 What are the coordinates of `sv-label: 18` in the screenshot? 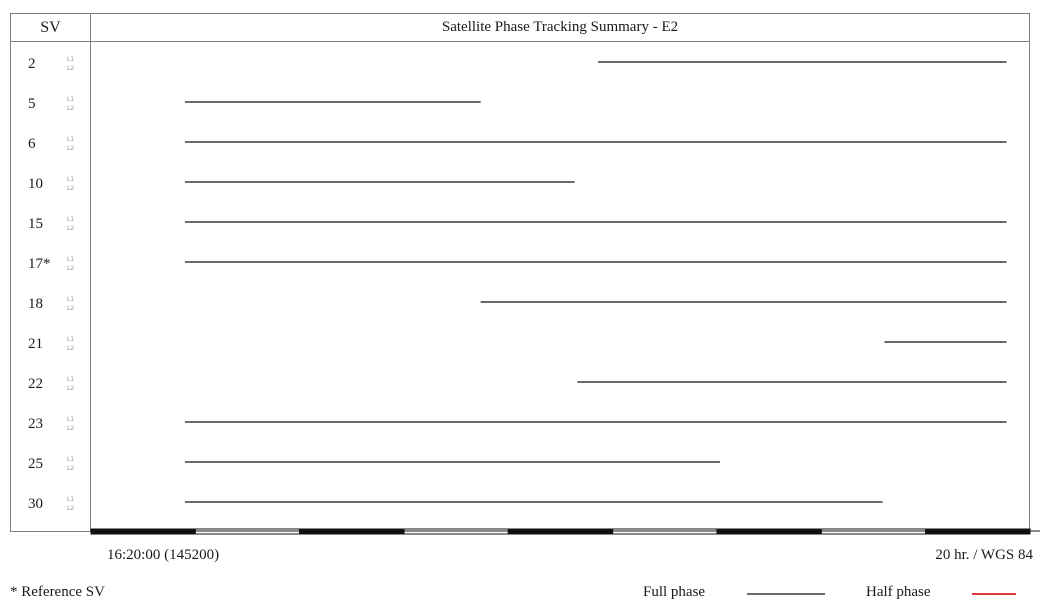 It's located at (35, 304).